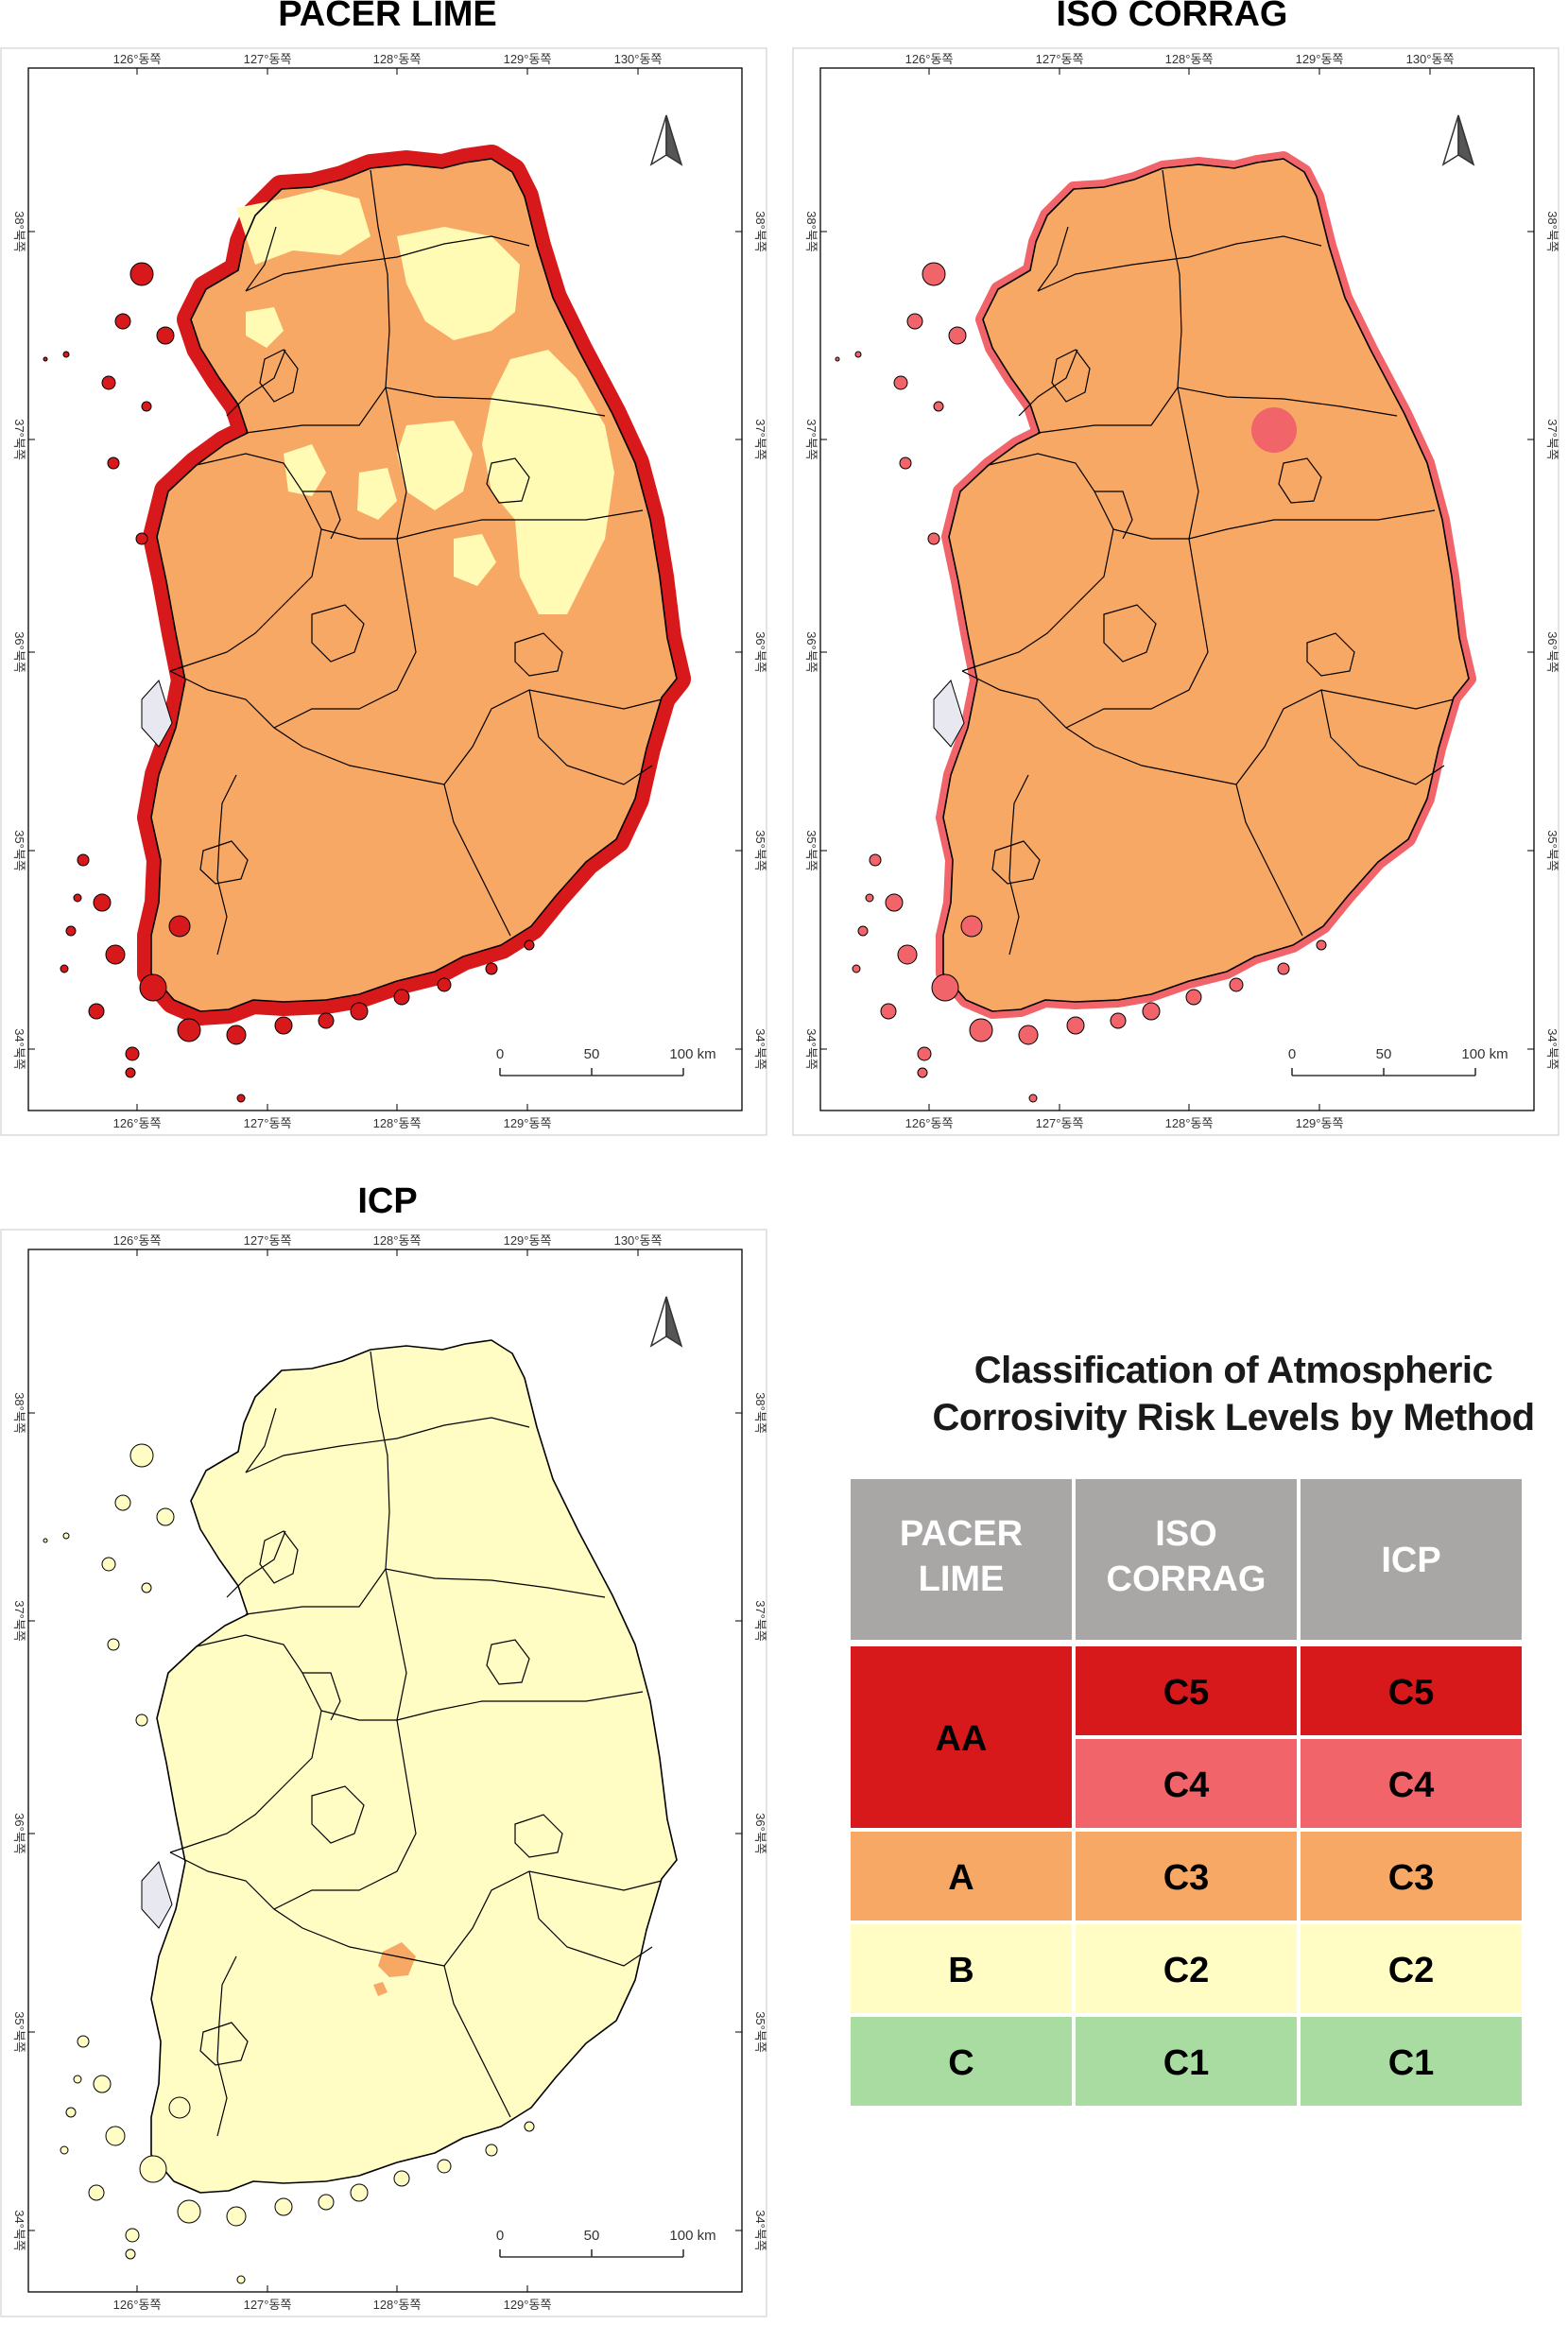  Describe the element at coordinates (268, 59) in the screenshot. I see `longitude-label-top: 127°동쪽` at that location.